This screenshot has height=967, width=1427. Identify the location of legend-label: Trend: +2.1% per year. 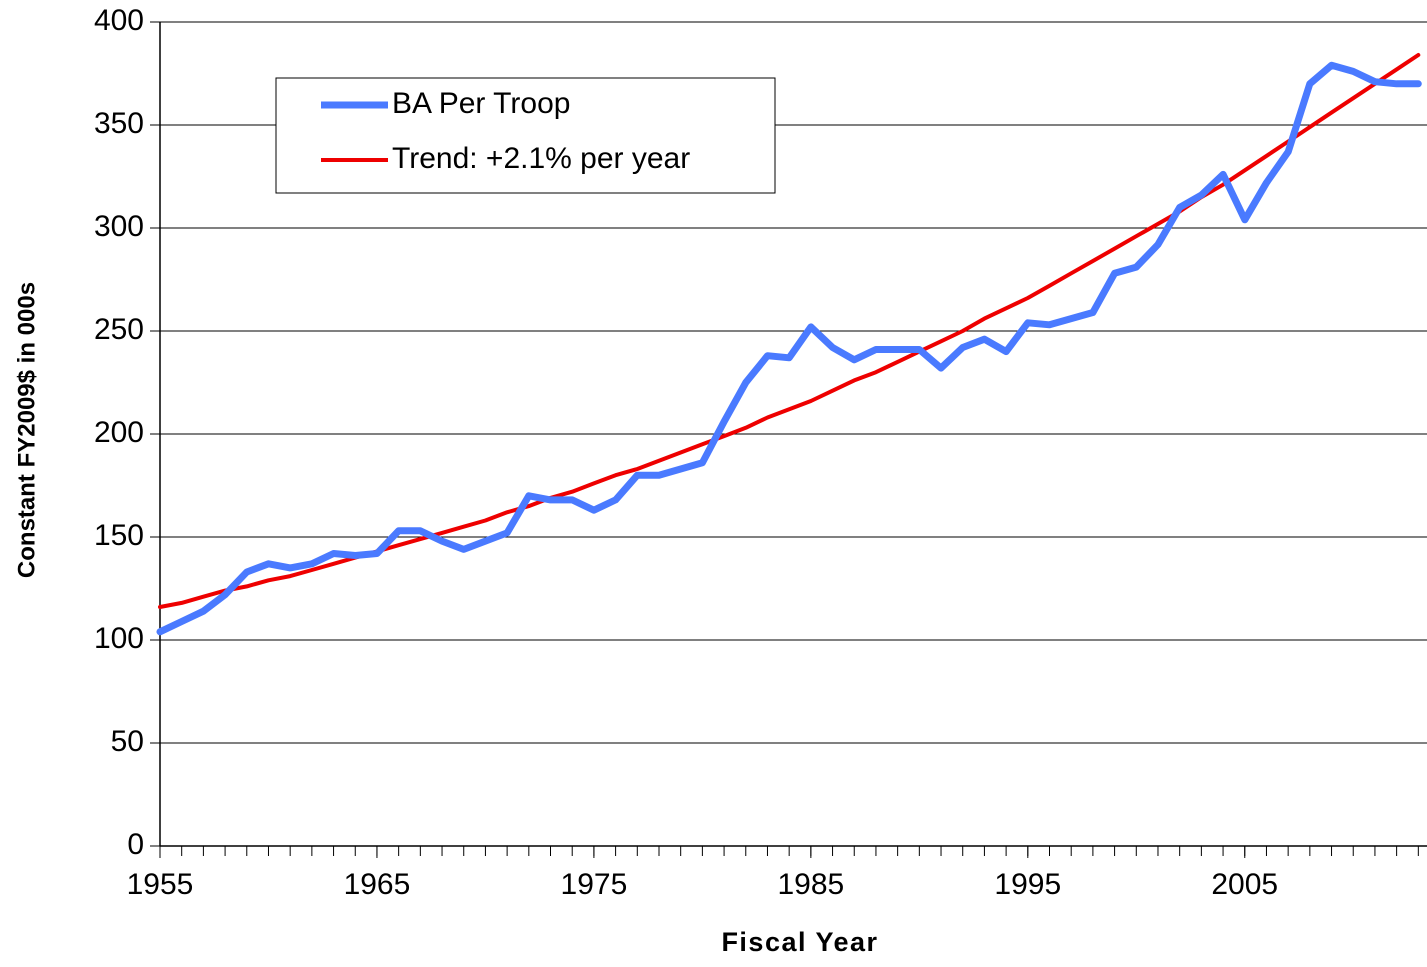
(541, 158).